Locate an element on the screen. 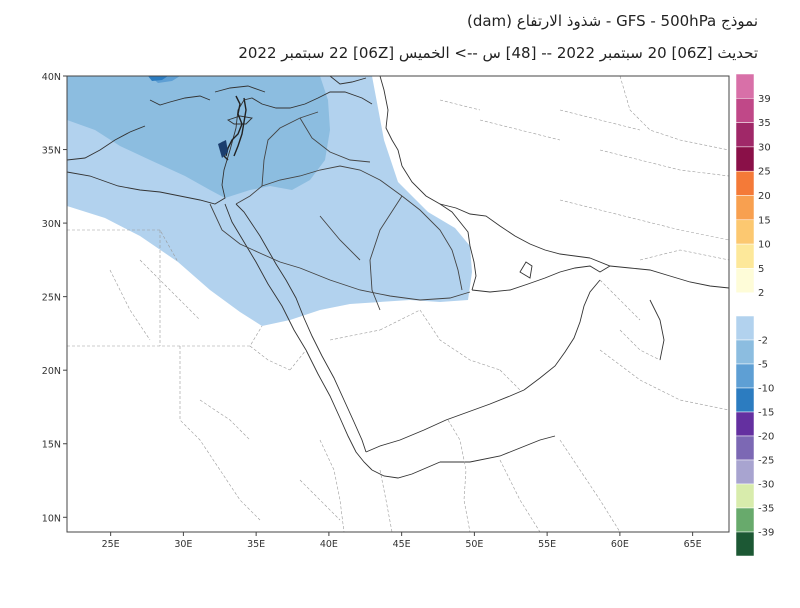 The width and height of the screenshot is (800, 608). colorbar-negative-label: -25 is located at coordinates (766, 461).